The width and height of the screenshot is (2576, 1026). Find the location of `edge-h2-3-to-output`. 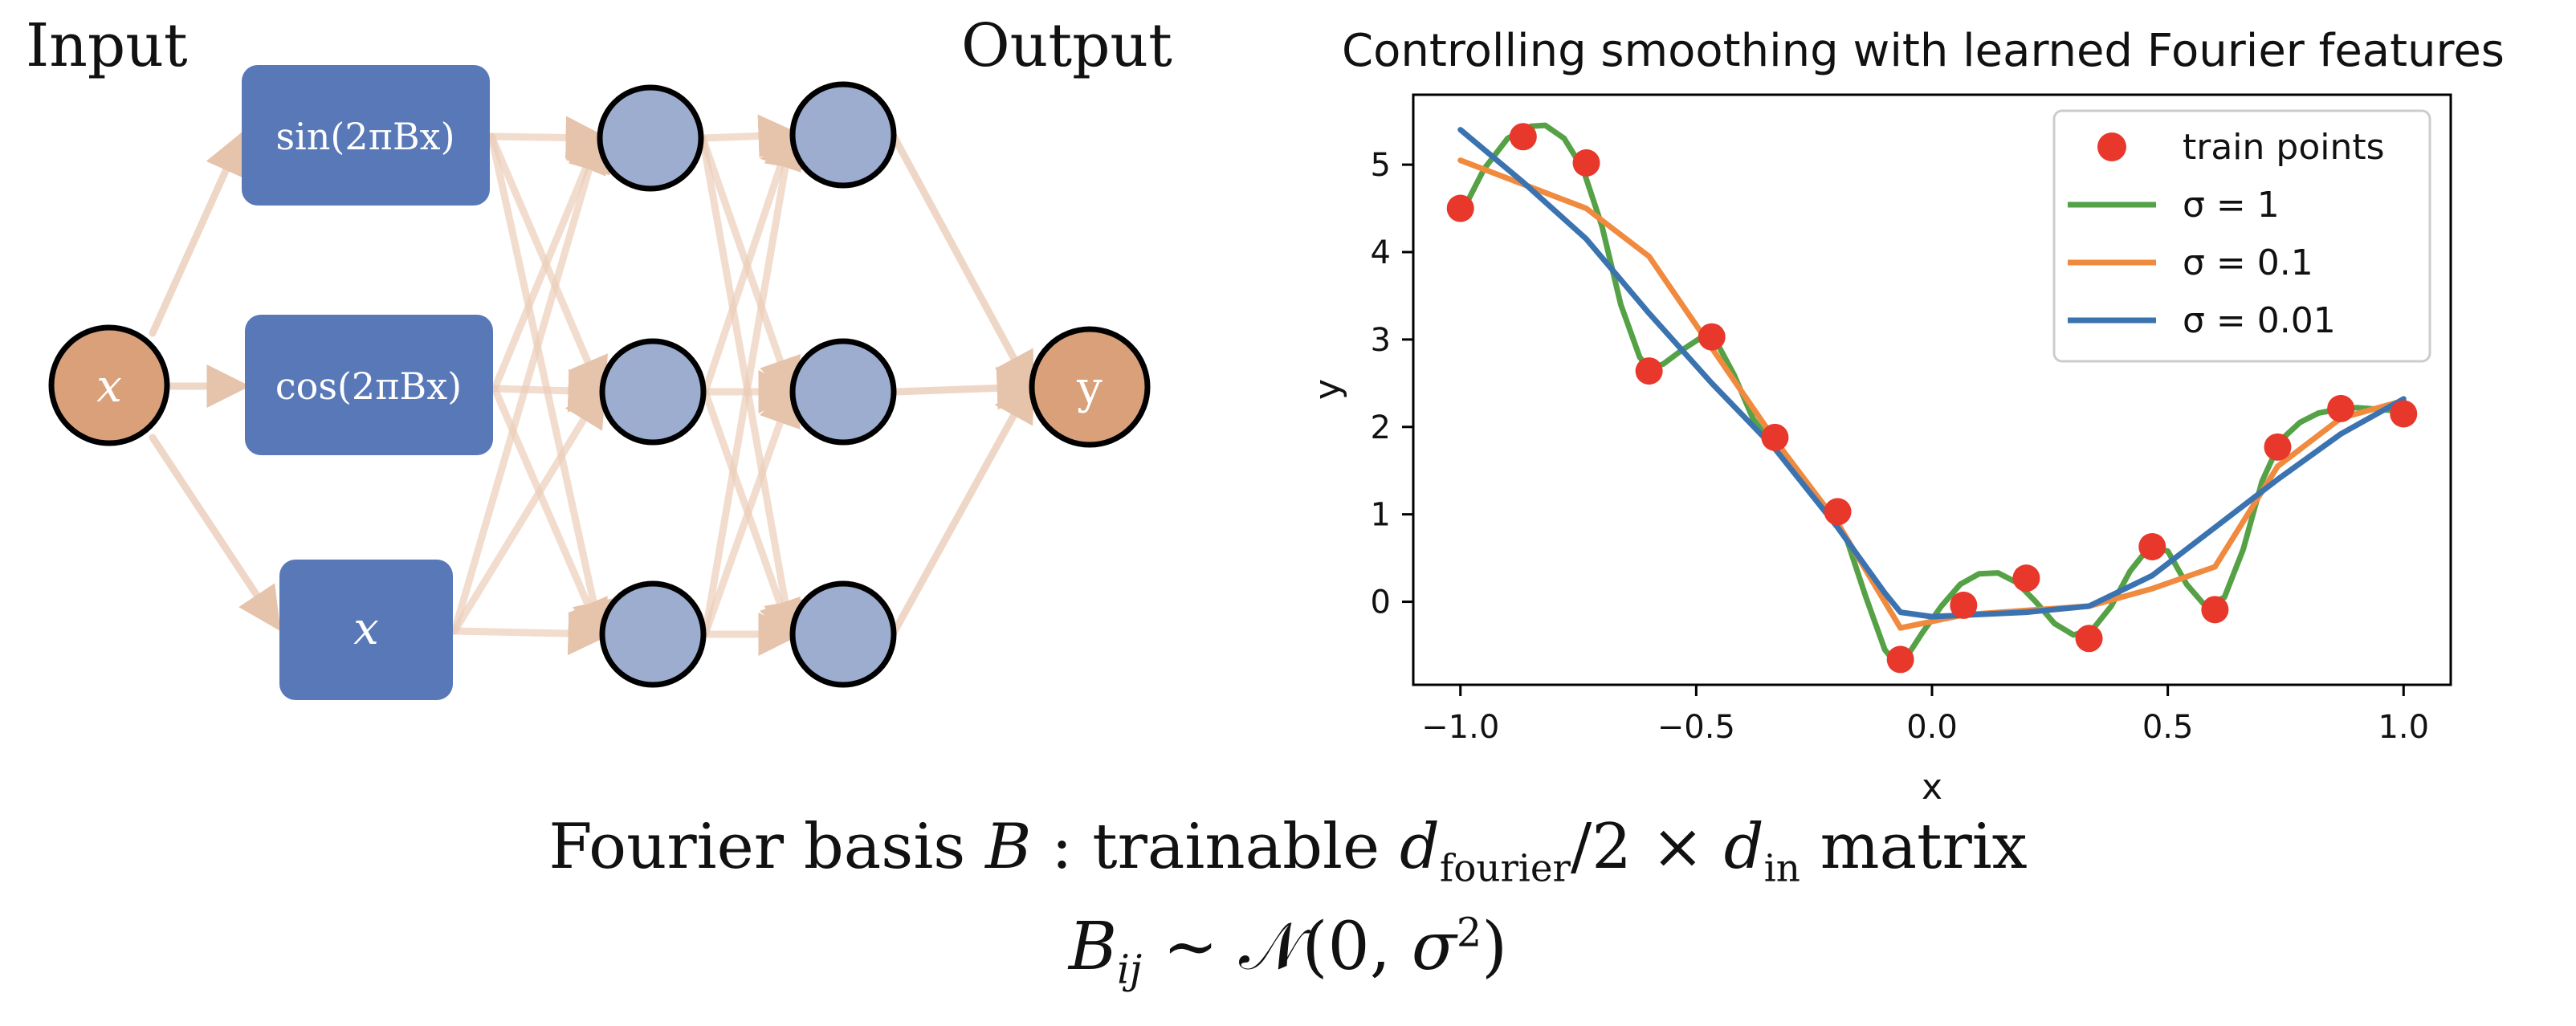

edge-h2-3-to-output is located at coordinates (962, 508).